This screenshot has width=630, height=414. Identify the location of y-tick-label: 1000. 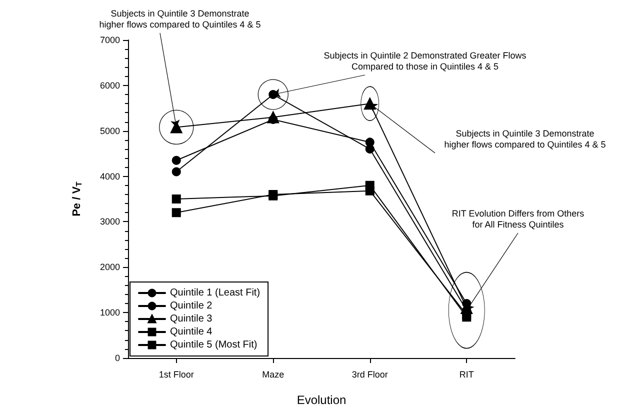
(110, 313).